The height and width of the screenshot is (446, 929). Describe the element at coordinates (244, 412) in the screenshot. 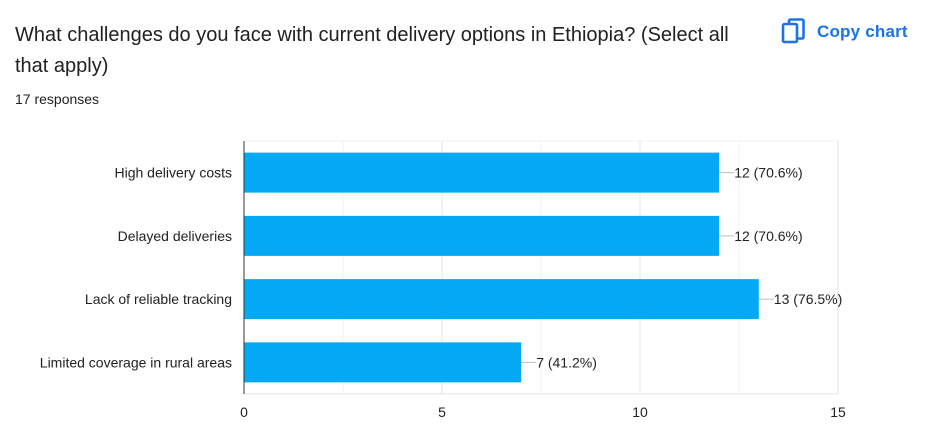

I see `x-tick-label: 0` at that location.